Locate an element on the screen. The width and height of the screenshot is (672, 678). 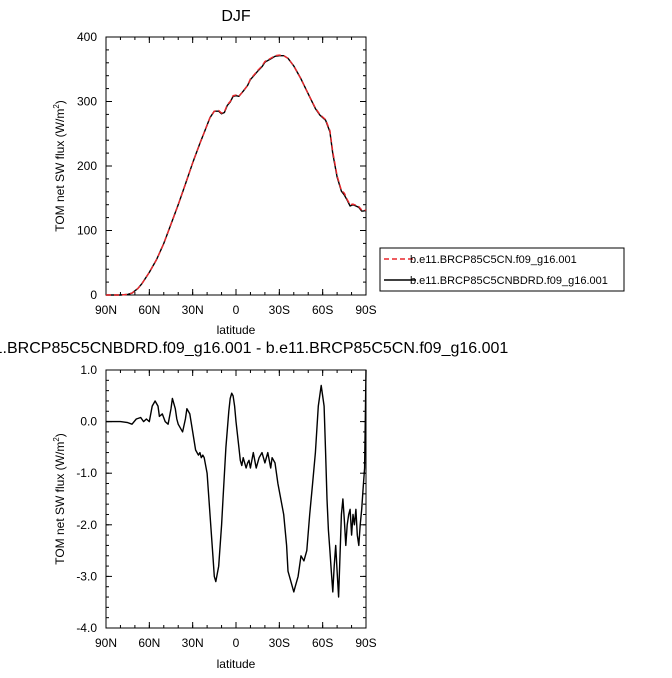
bottom-y-axis-label: TOM net SW flux (W/m2) is located at coordinates (59, 499).